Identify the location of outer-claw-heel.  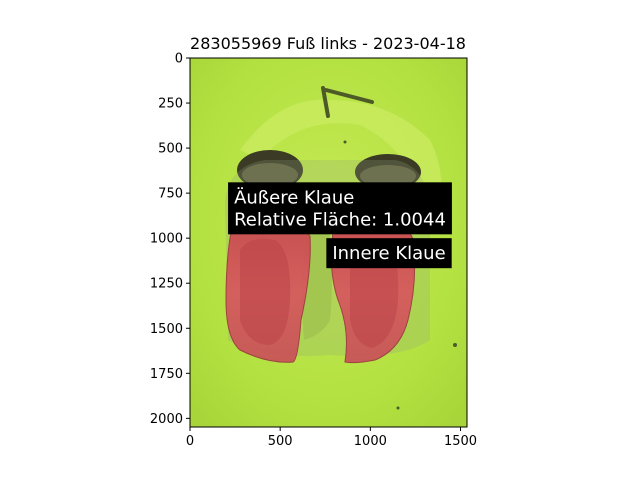
(270, 175).